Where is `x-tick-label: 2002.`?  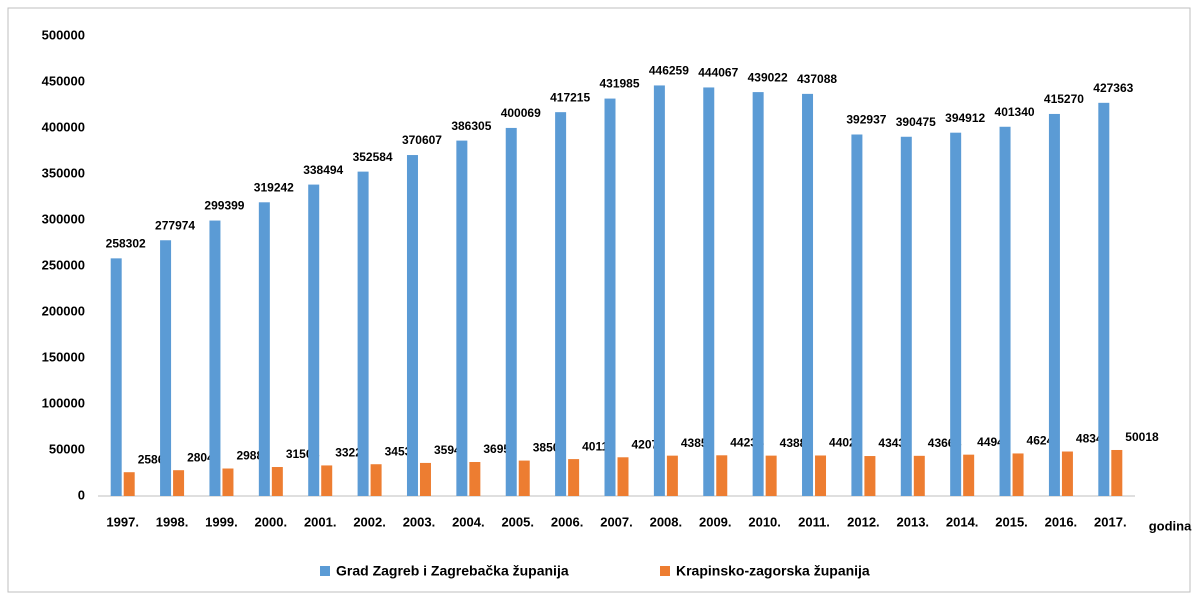 x-tick-label: 2002. is located at coordinates (369, 521).